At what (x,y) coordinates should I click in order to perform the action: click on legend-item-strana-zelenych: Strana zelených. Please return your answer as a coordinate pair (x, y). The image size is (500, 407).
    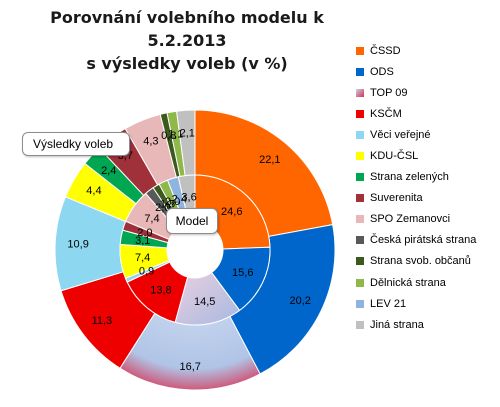
    Looking at the image, I should click on (426, 177).